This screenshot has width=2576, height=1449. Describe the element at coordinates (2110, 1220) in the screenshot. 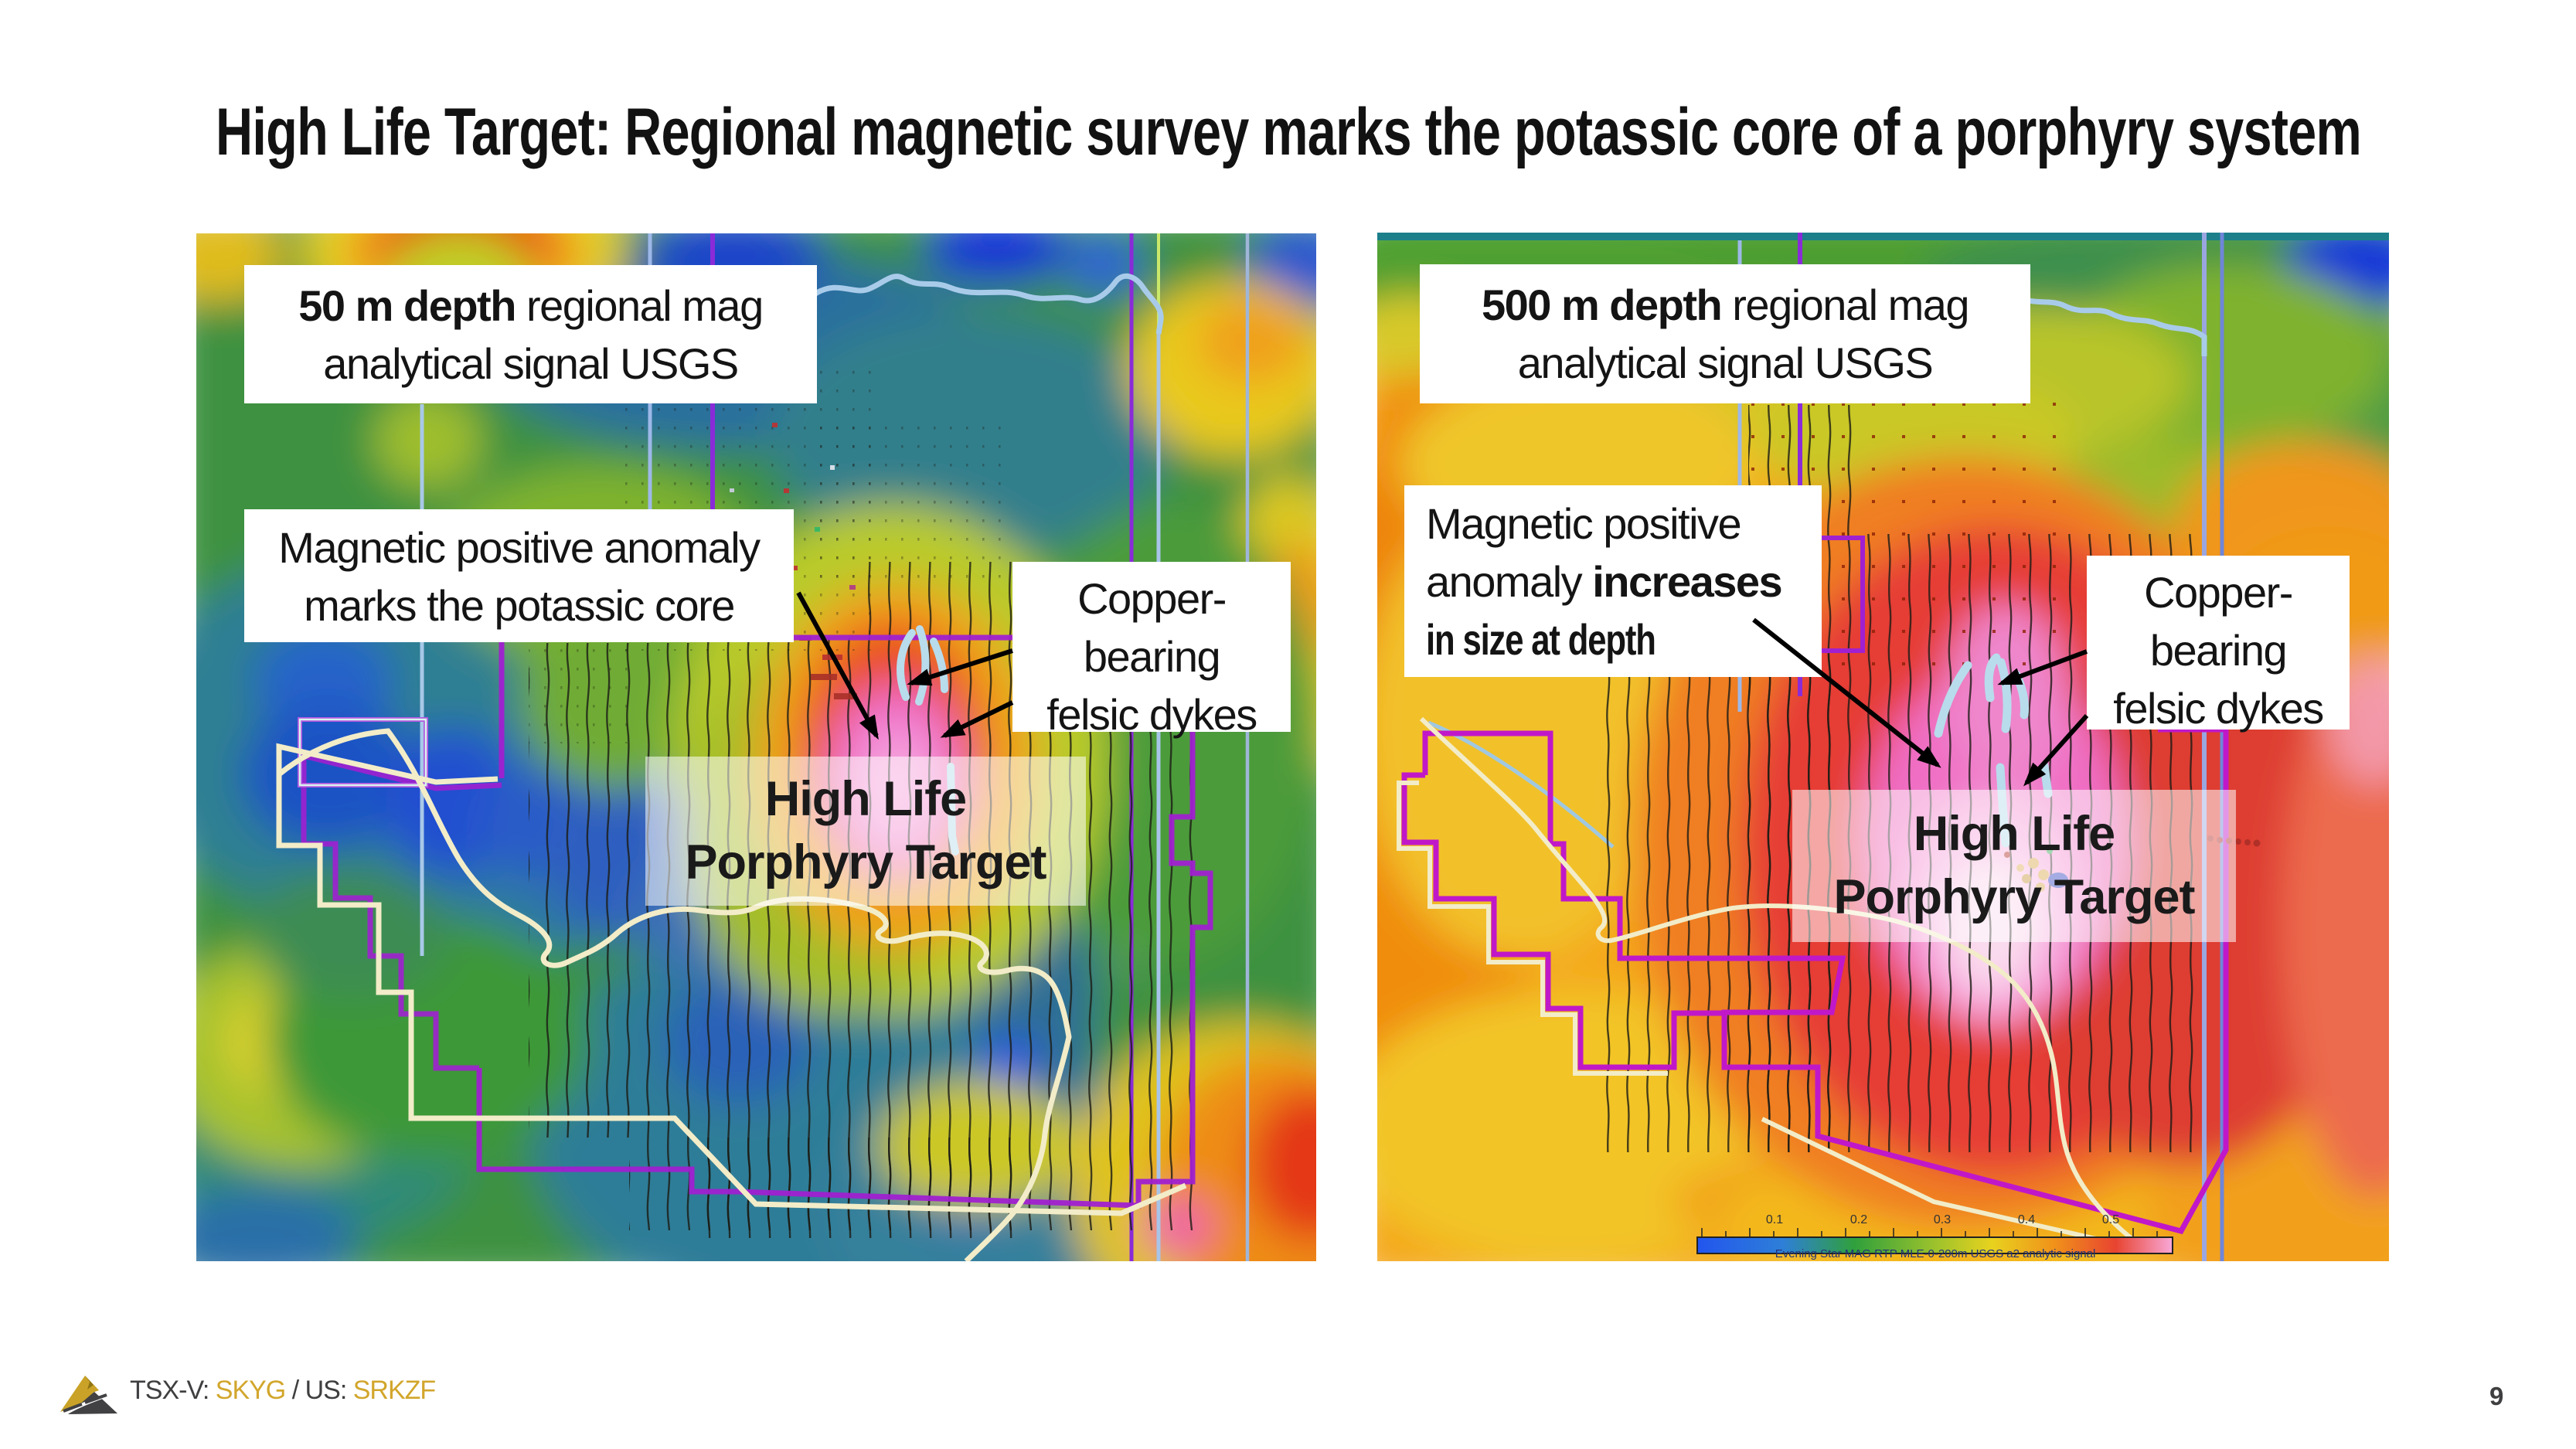

I see `svg-text: 0.5` at that location.